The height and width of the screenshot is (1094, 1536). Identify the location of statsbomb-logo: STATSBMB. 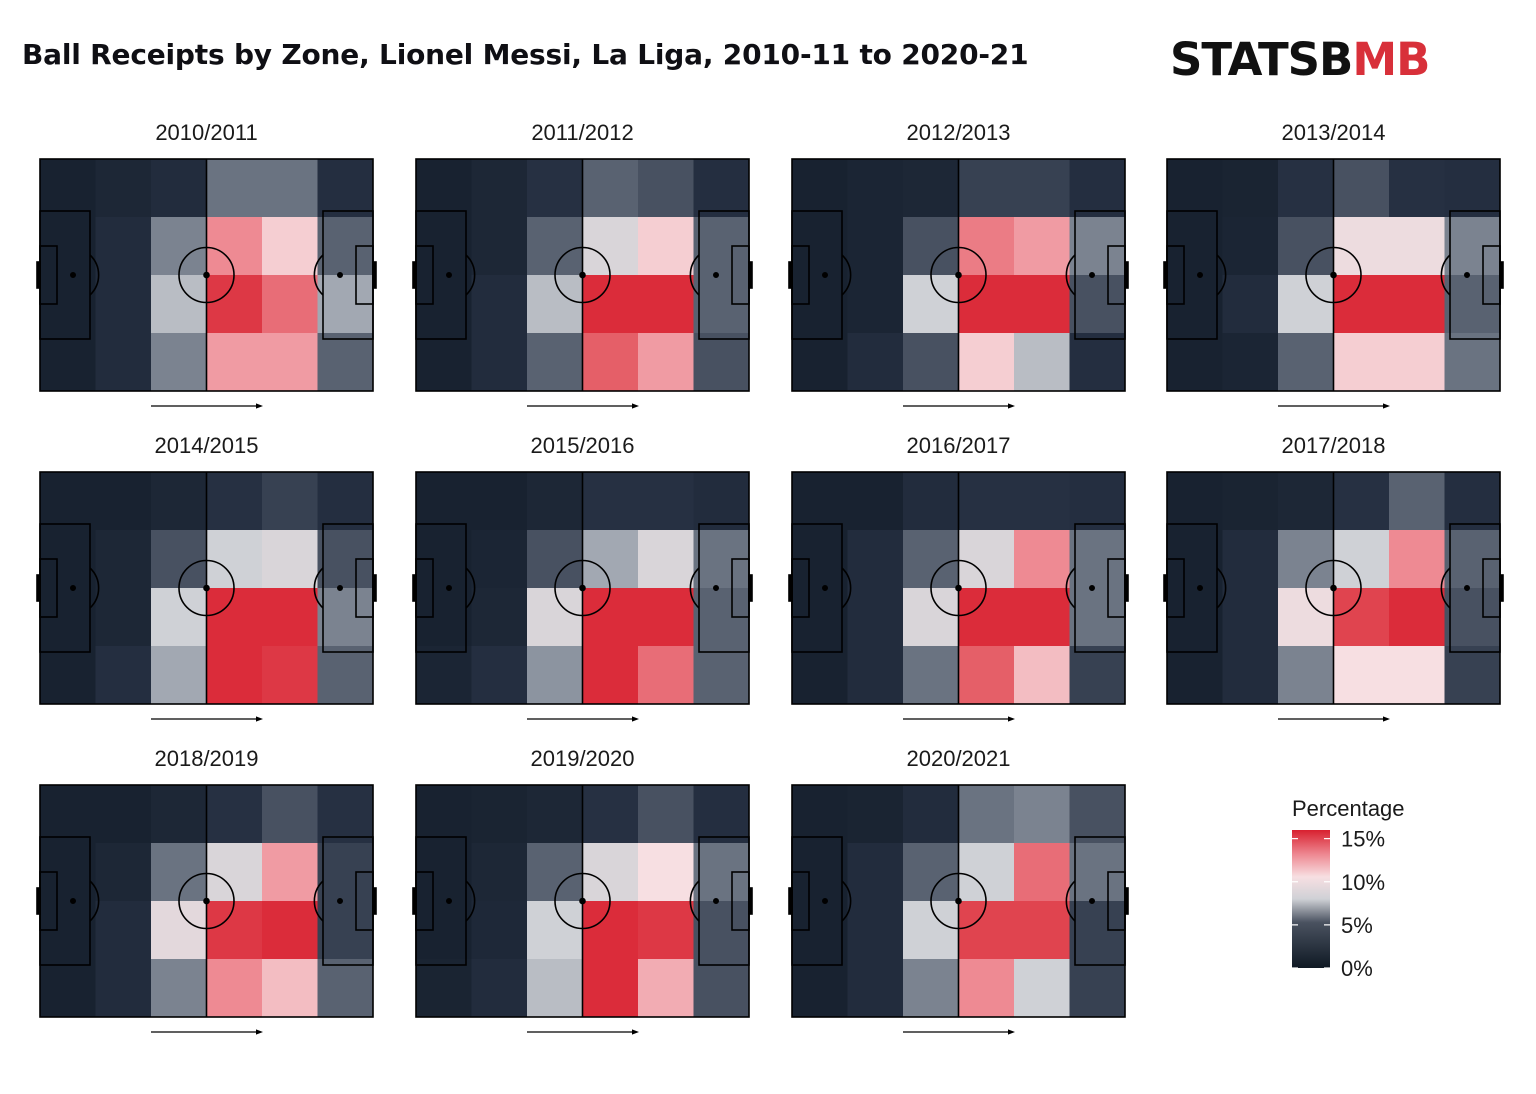
(1300, 60).